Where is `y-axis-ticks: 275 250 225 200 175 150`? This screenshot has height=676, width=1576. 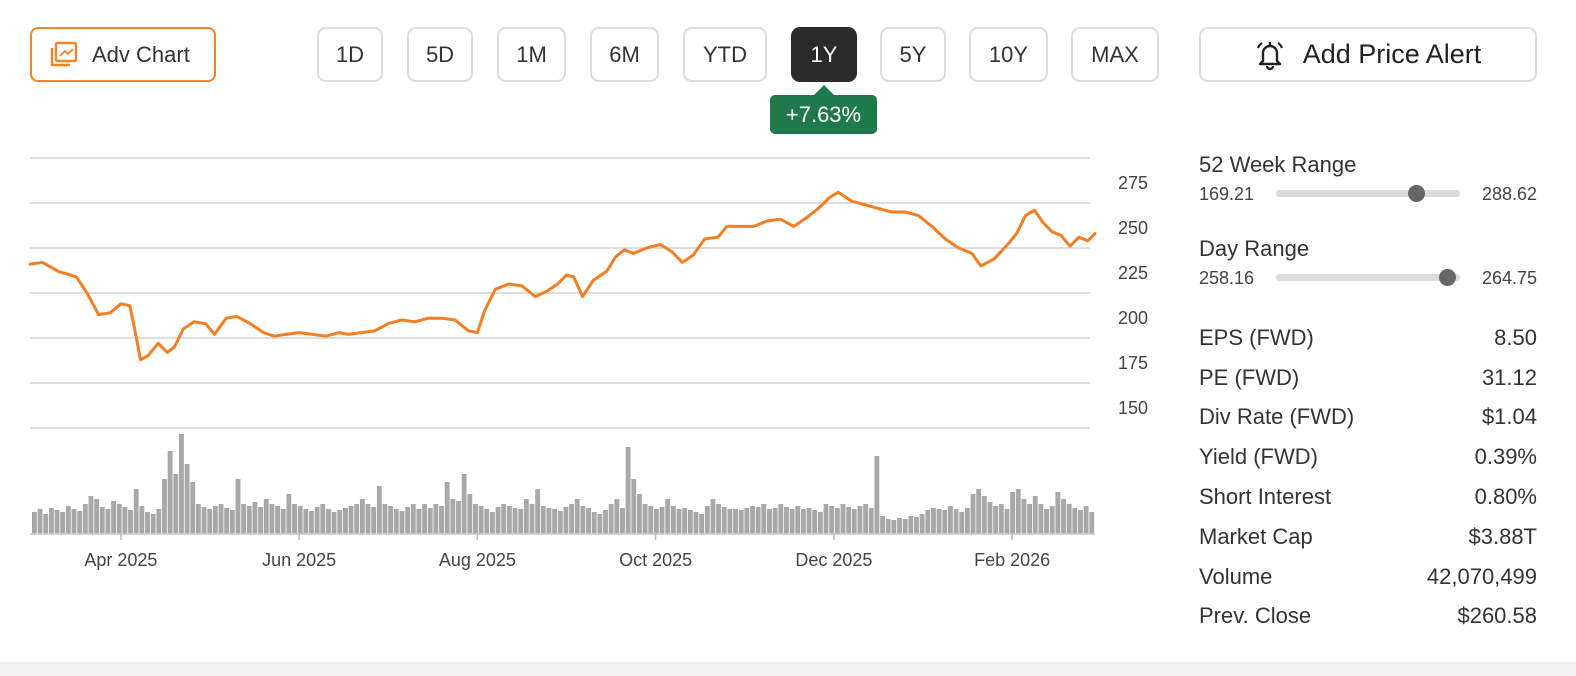
y-axis-ticks: 275 250 225 200 175 150 is located at coordinates (1133, 295).